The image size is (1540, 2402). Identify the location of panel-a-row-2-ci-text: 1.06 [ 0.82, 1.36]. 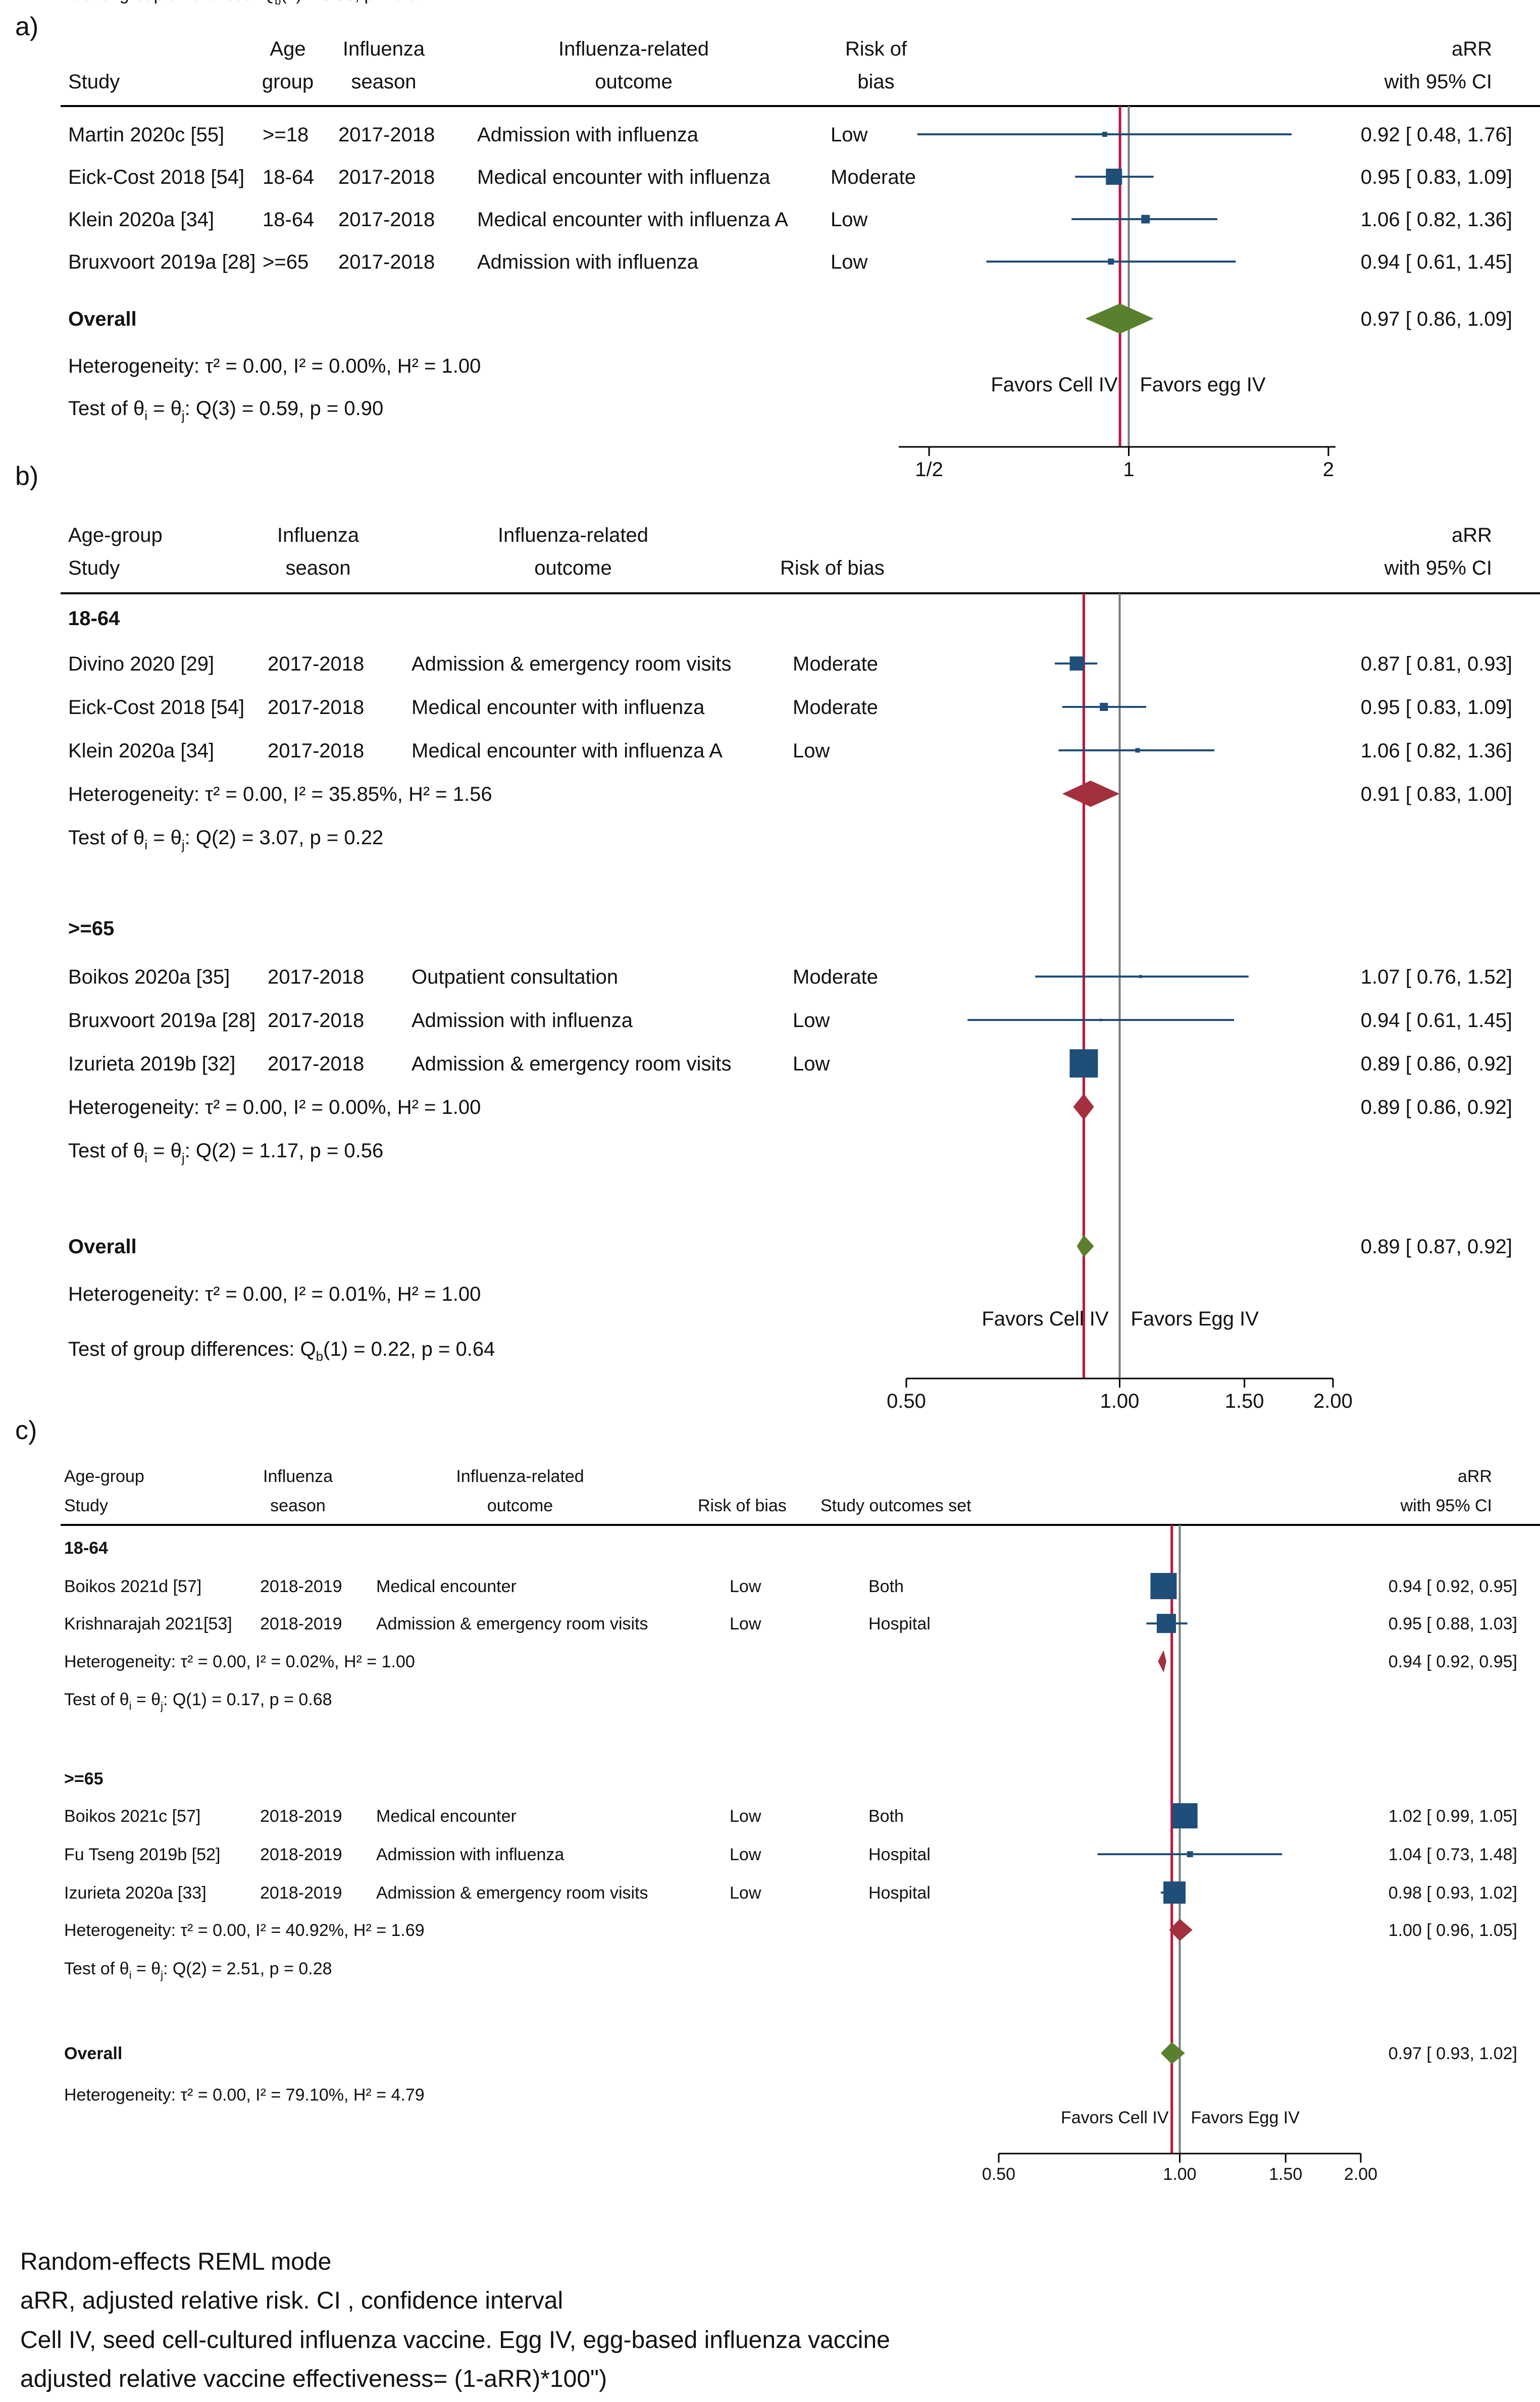
(1436, 220).